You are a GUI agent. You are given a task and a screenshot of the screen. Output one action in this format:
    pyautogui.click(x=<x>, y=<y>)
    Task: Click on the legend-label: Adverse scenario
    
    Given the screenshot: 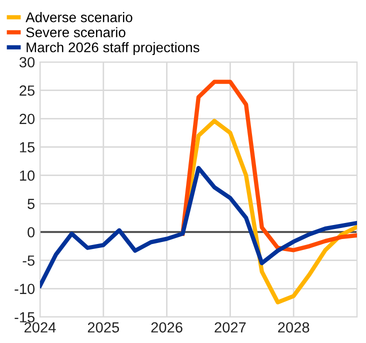 What is the action you would take?
    pyautogui.click(x=79, y=17)
    